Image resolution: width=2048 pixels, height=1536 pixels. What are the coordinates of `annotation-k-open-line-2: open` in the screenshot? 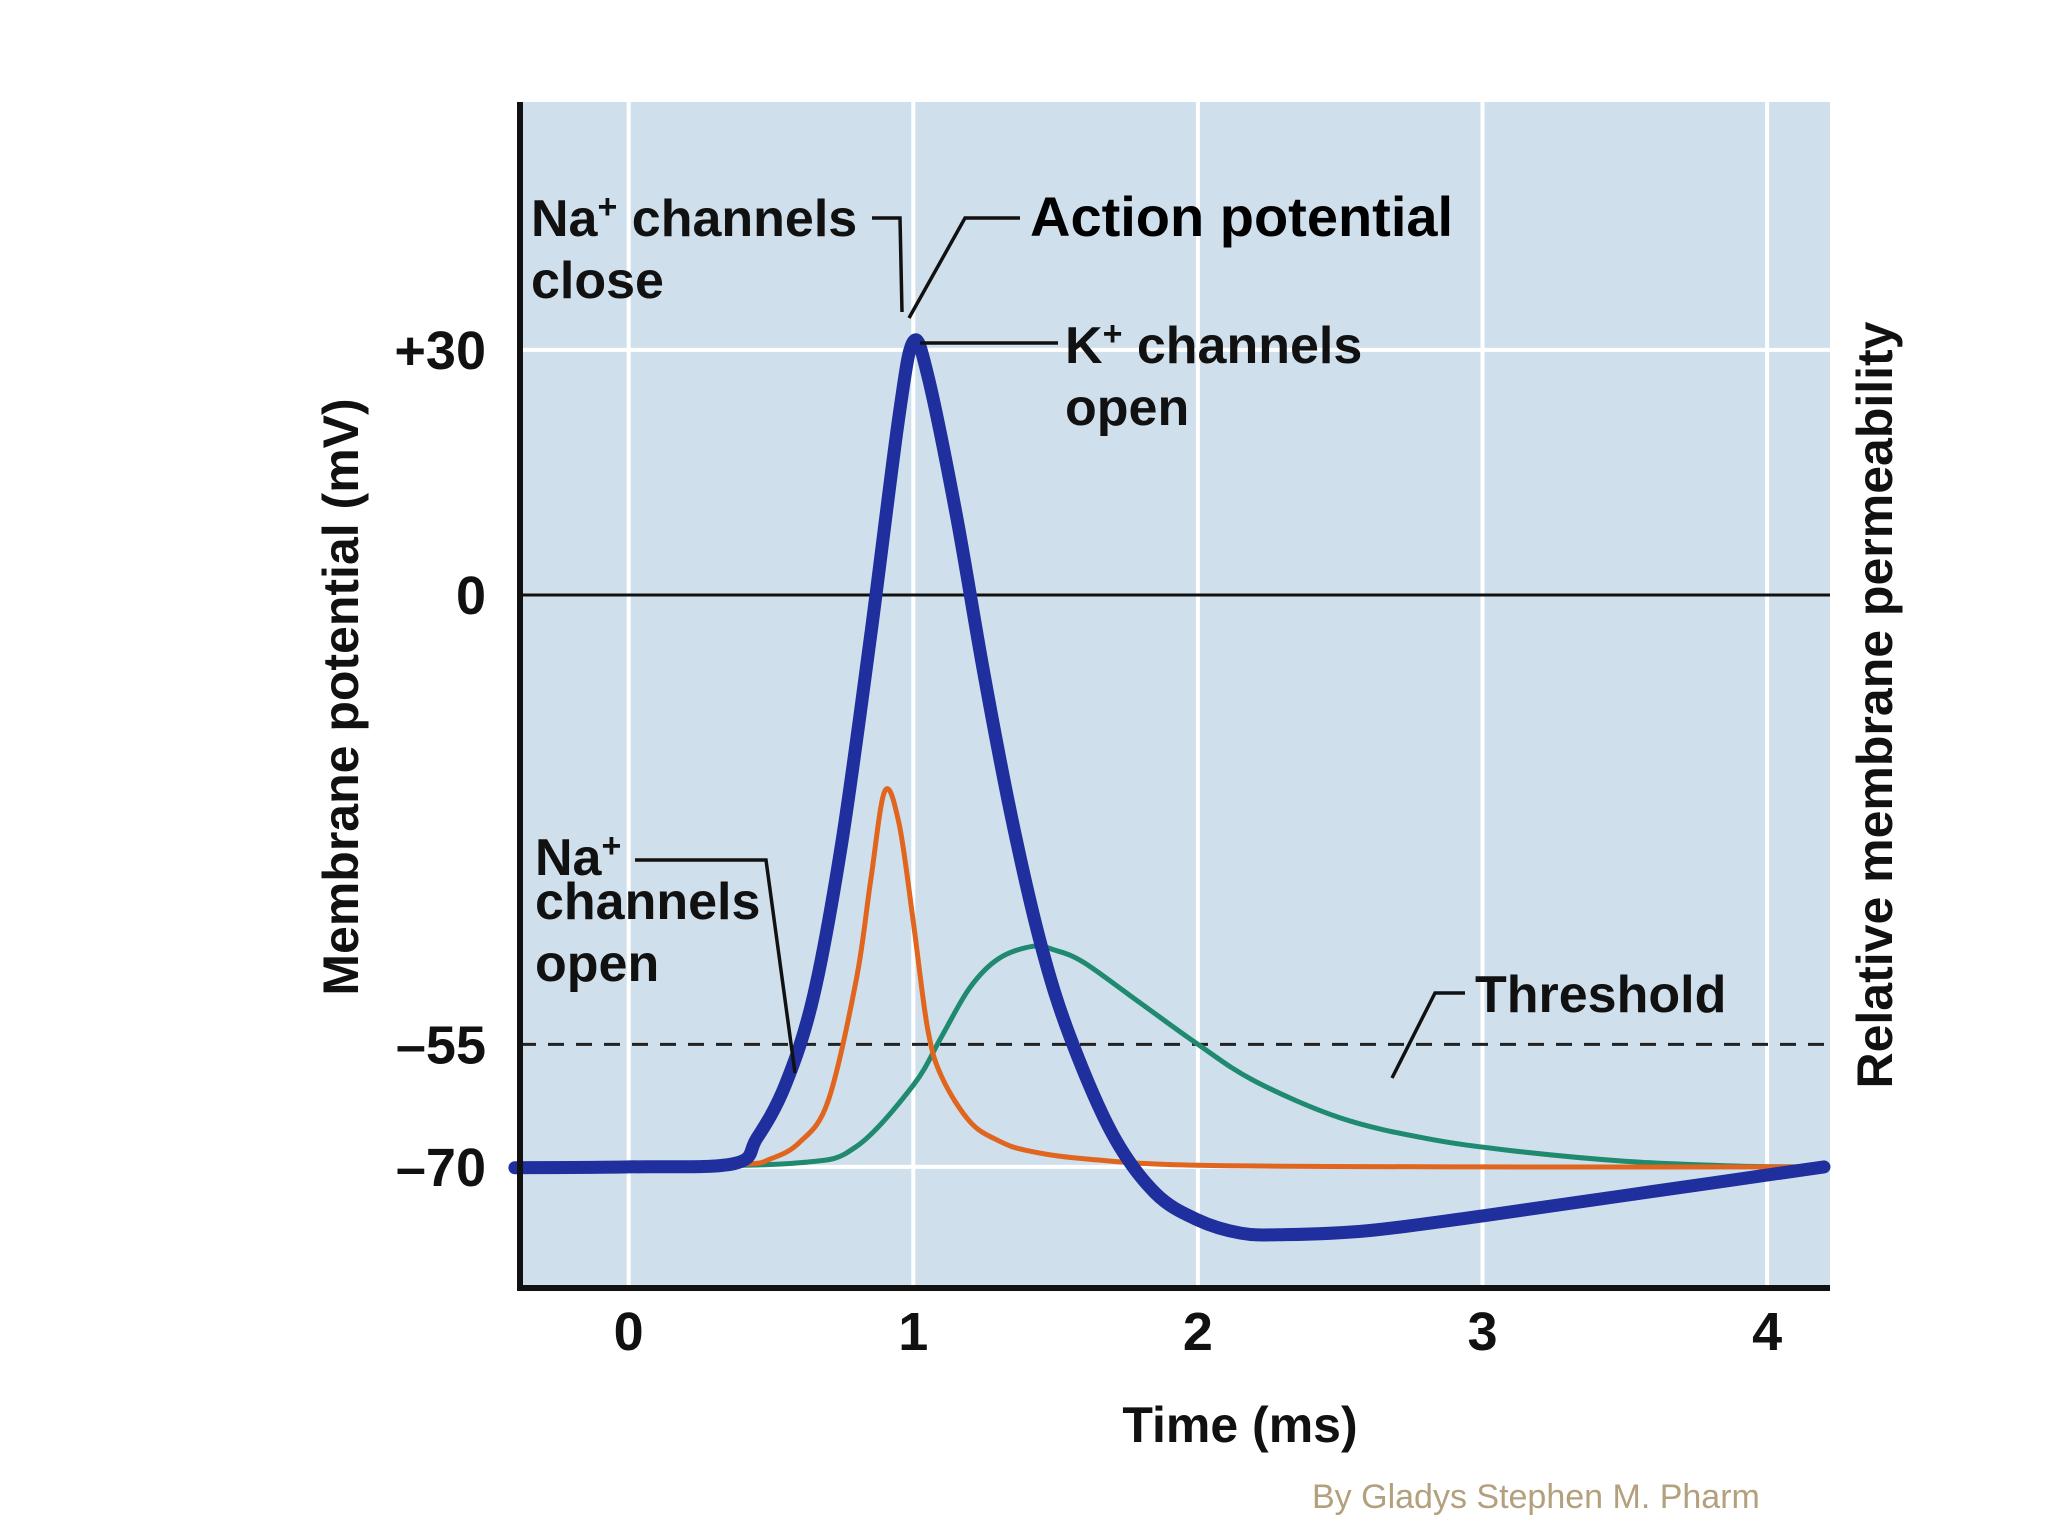 It's located at (1127, 408).